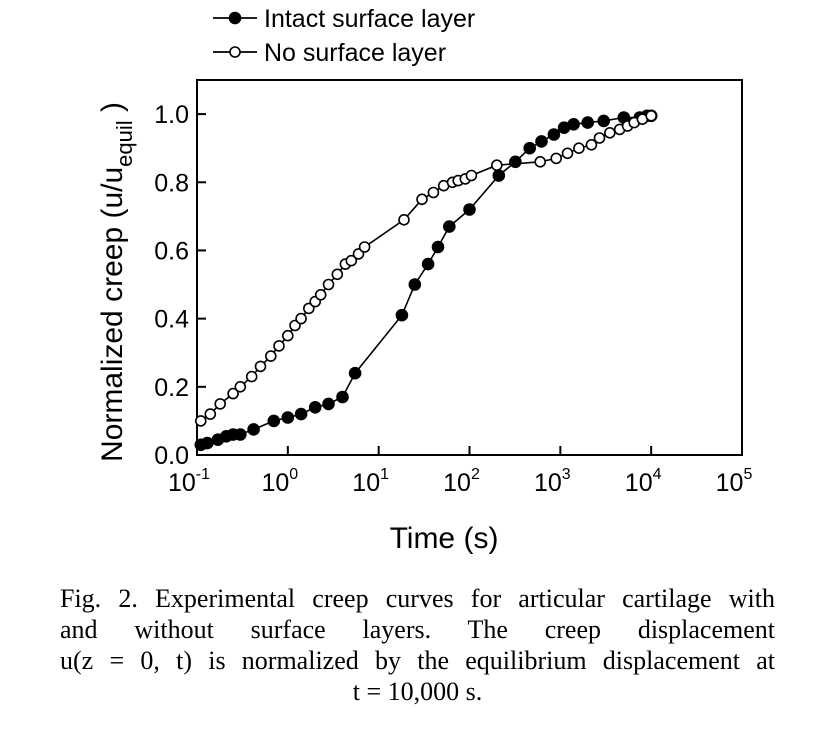 This screenshot has width=824, height=733. What do you see at coordinates (552, 481) in the screenshot?
I see `x-tick-label: 10³` at bounding box center [552, 481].